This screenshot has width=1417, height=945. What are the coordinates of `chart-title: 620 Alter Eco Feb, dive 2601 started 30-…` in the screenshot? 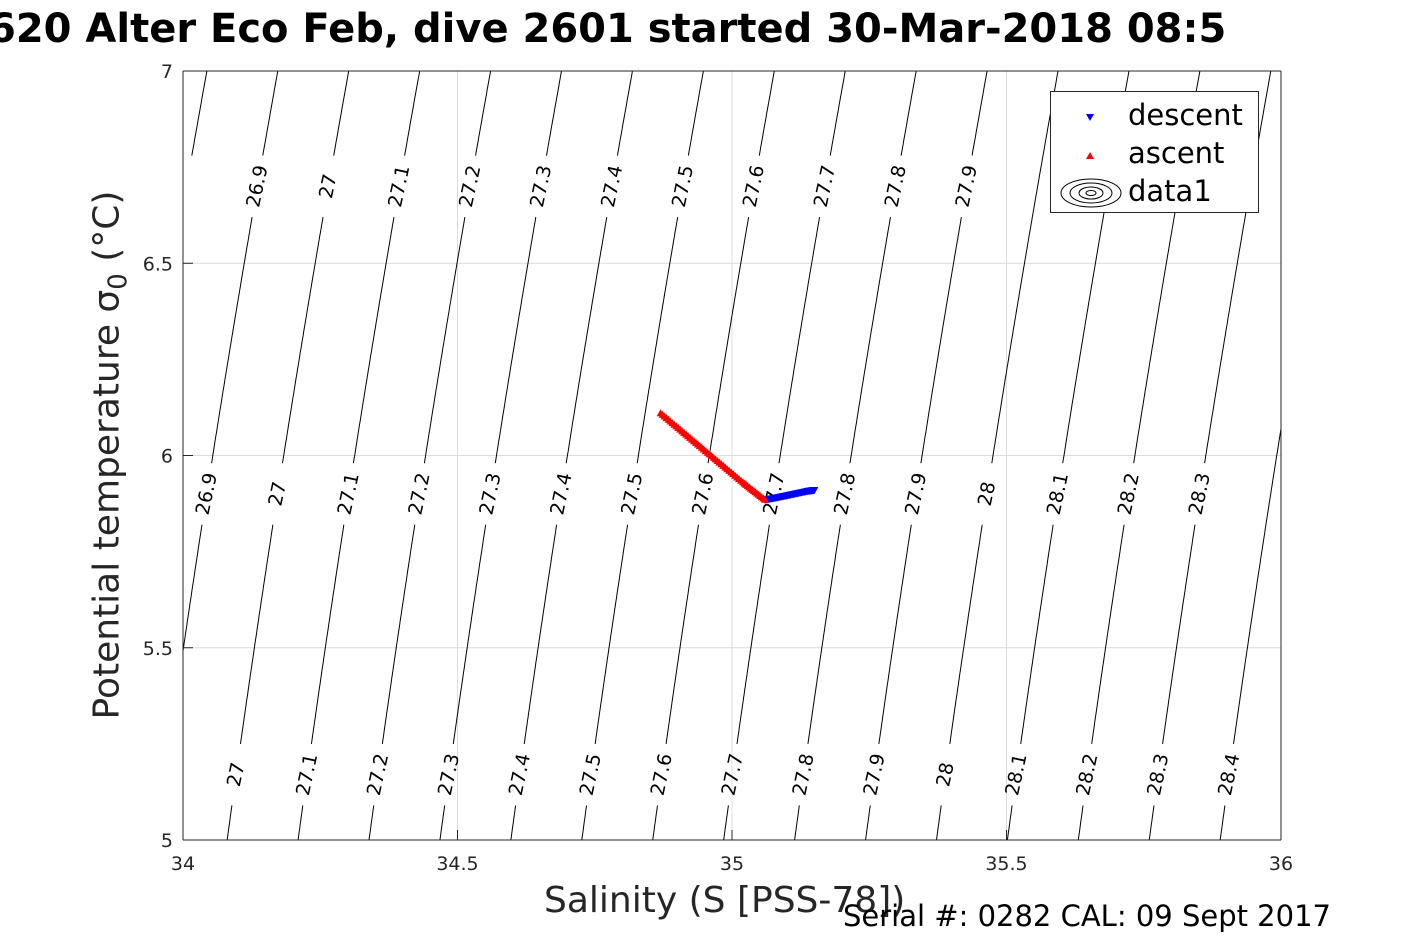 It's located at (613, 29).